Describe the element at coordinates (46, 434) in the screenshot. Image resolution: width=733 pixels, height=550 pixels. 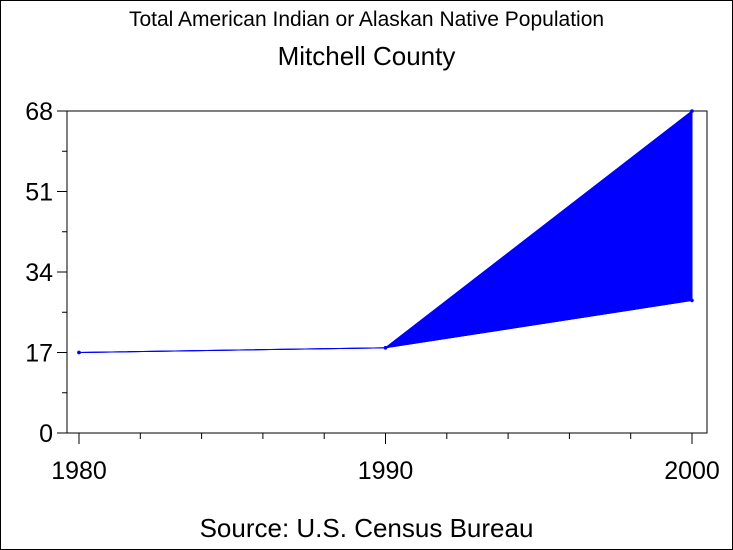
I see `y-tick-label-0: 0` at that location.